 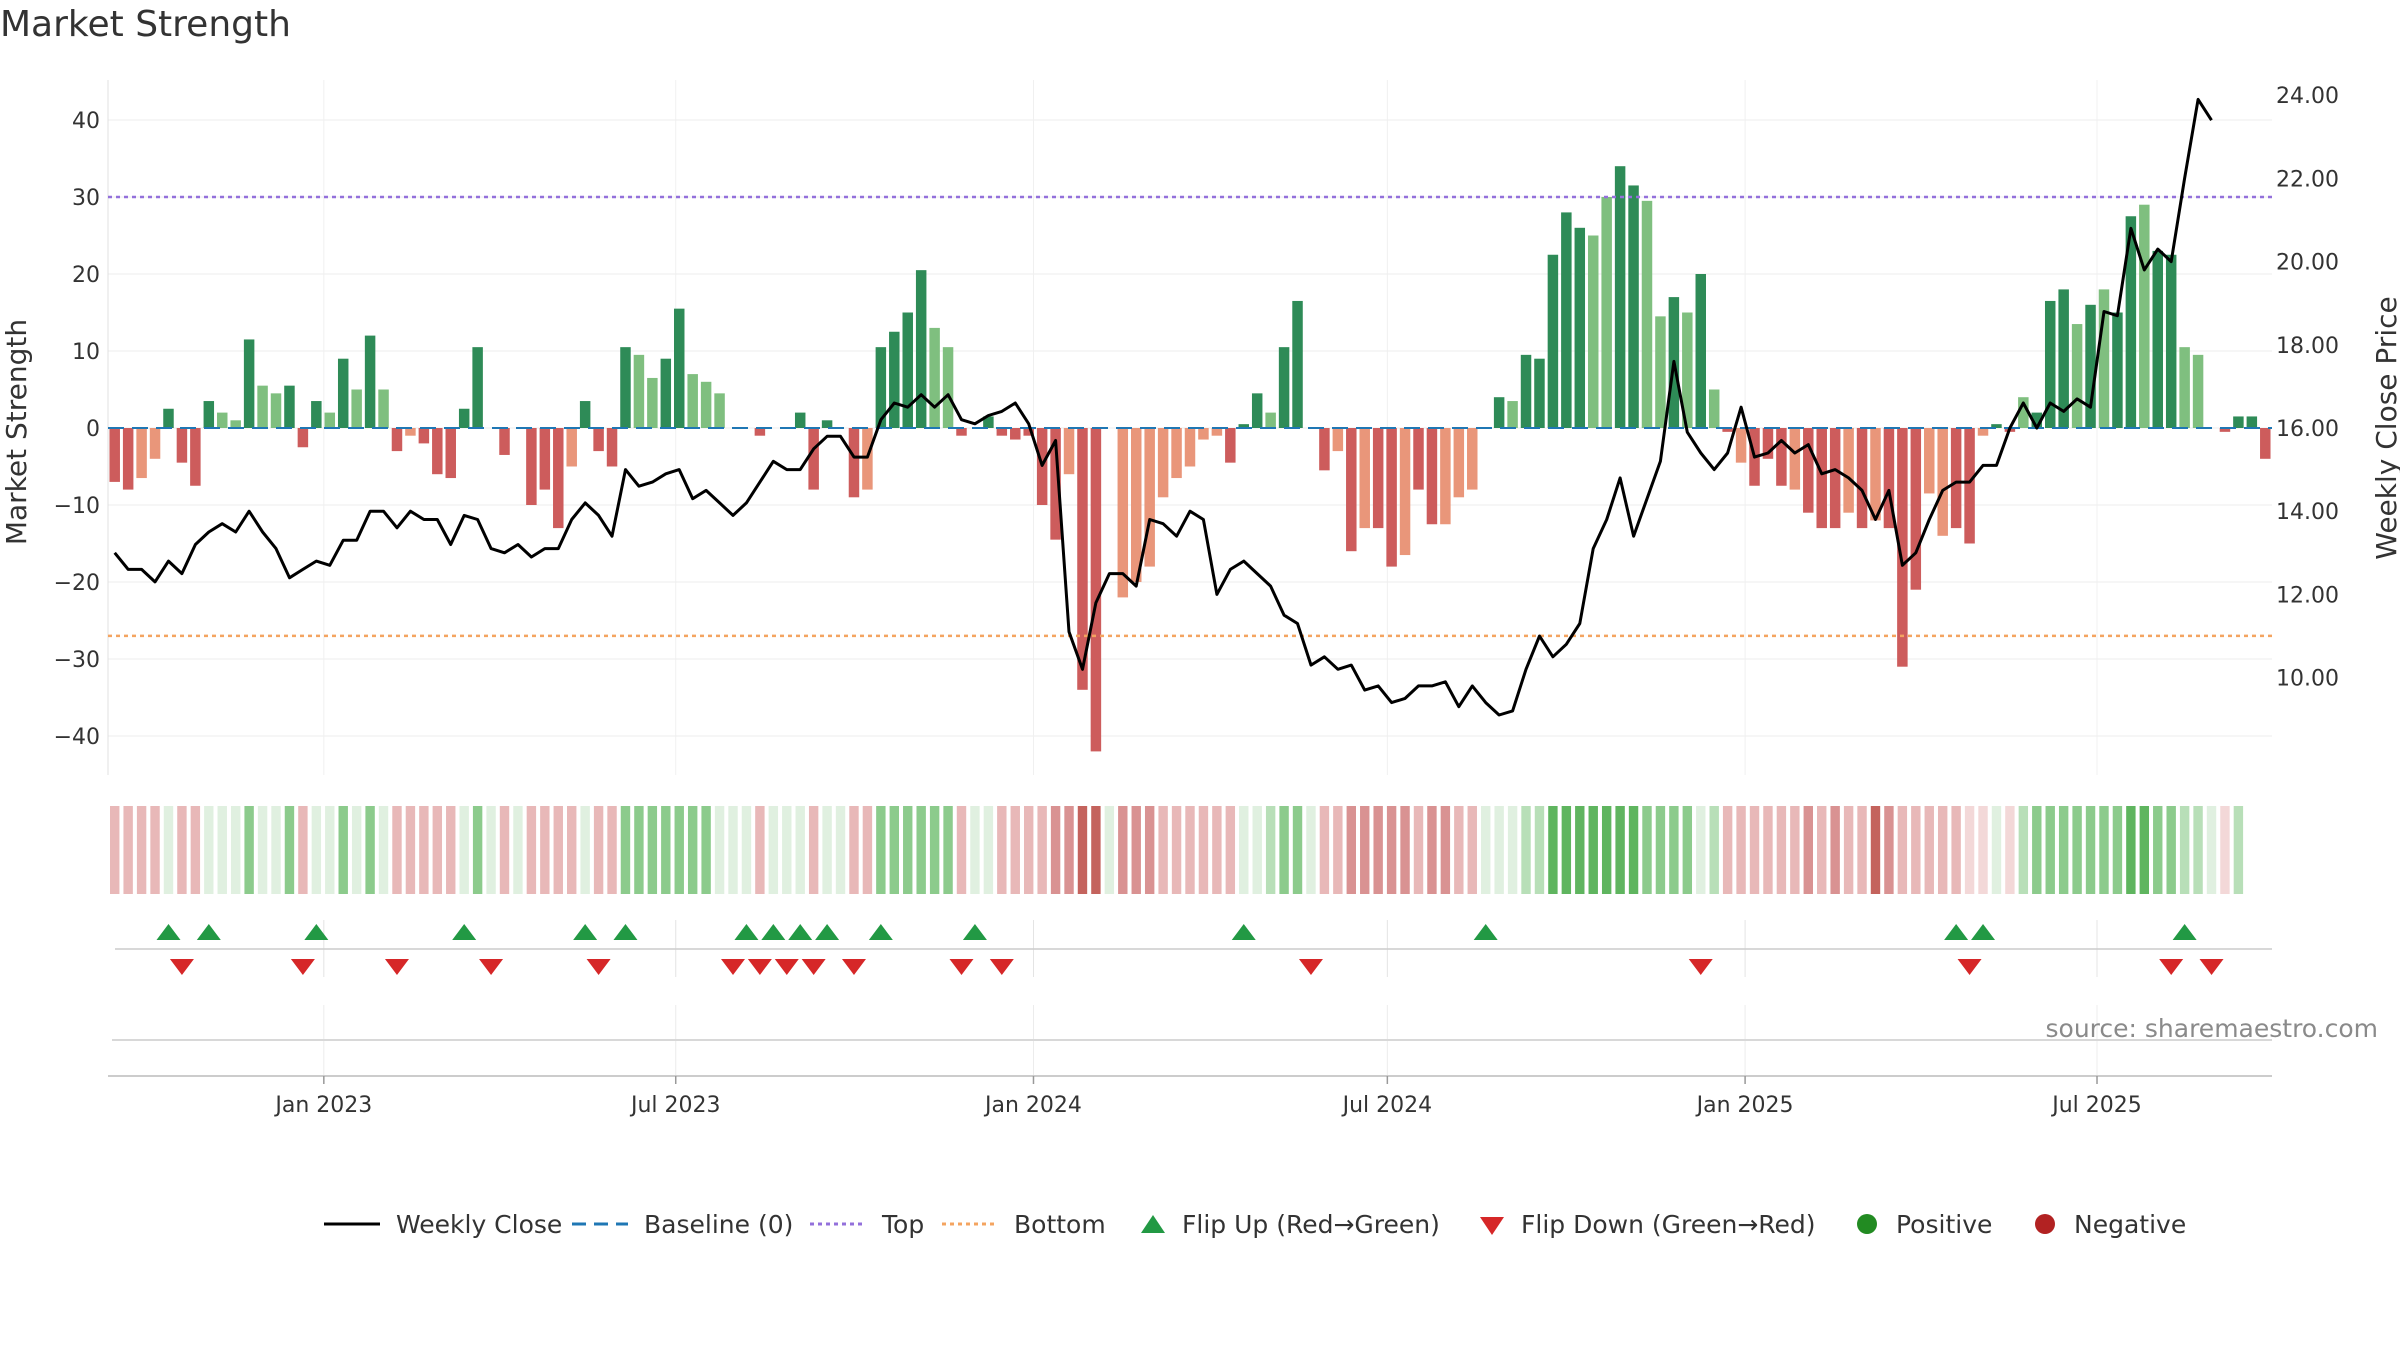 I want to click on legend-item-flip-up: Flip Up (Red→Green), so click(x=1289, y=1224).